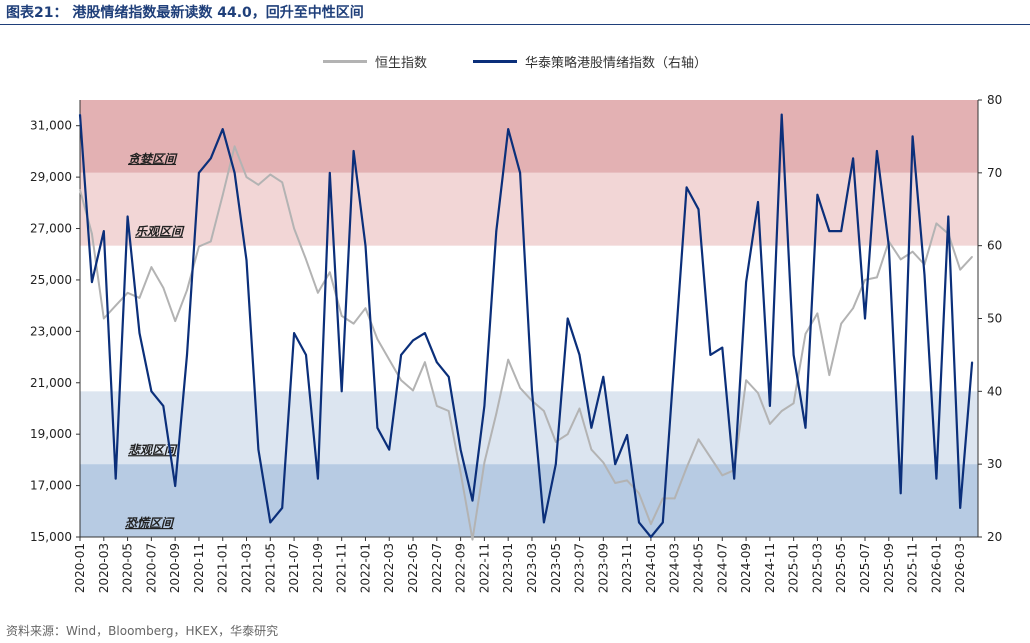  What do you see at coordinates (794, 568) in the screenshot?
I see `x-tick-label: 2025-01` at bounding box center [794, 568].